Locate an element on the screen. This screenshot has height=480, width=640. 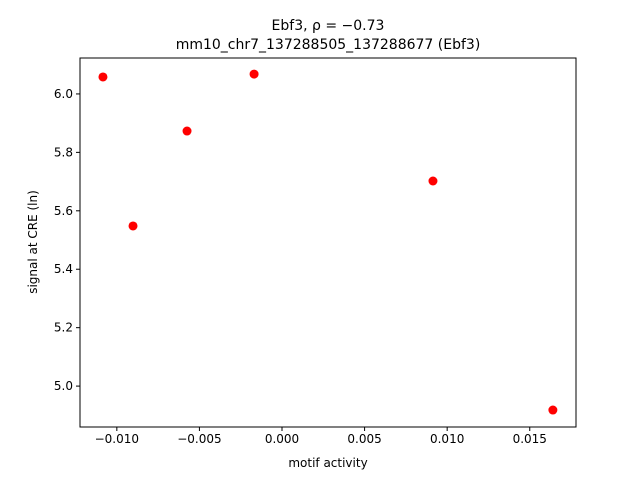
chart-subtitle: mm10_chr7_137288505_137288677 (Ebf3) is located at coordinates (328, 45).